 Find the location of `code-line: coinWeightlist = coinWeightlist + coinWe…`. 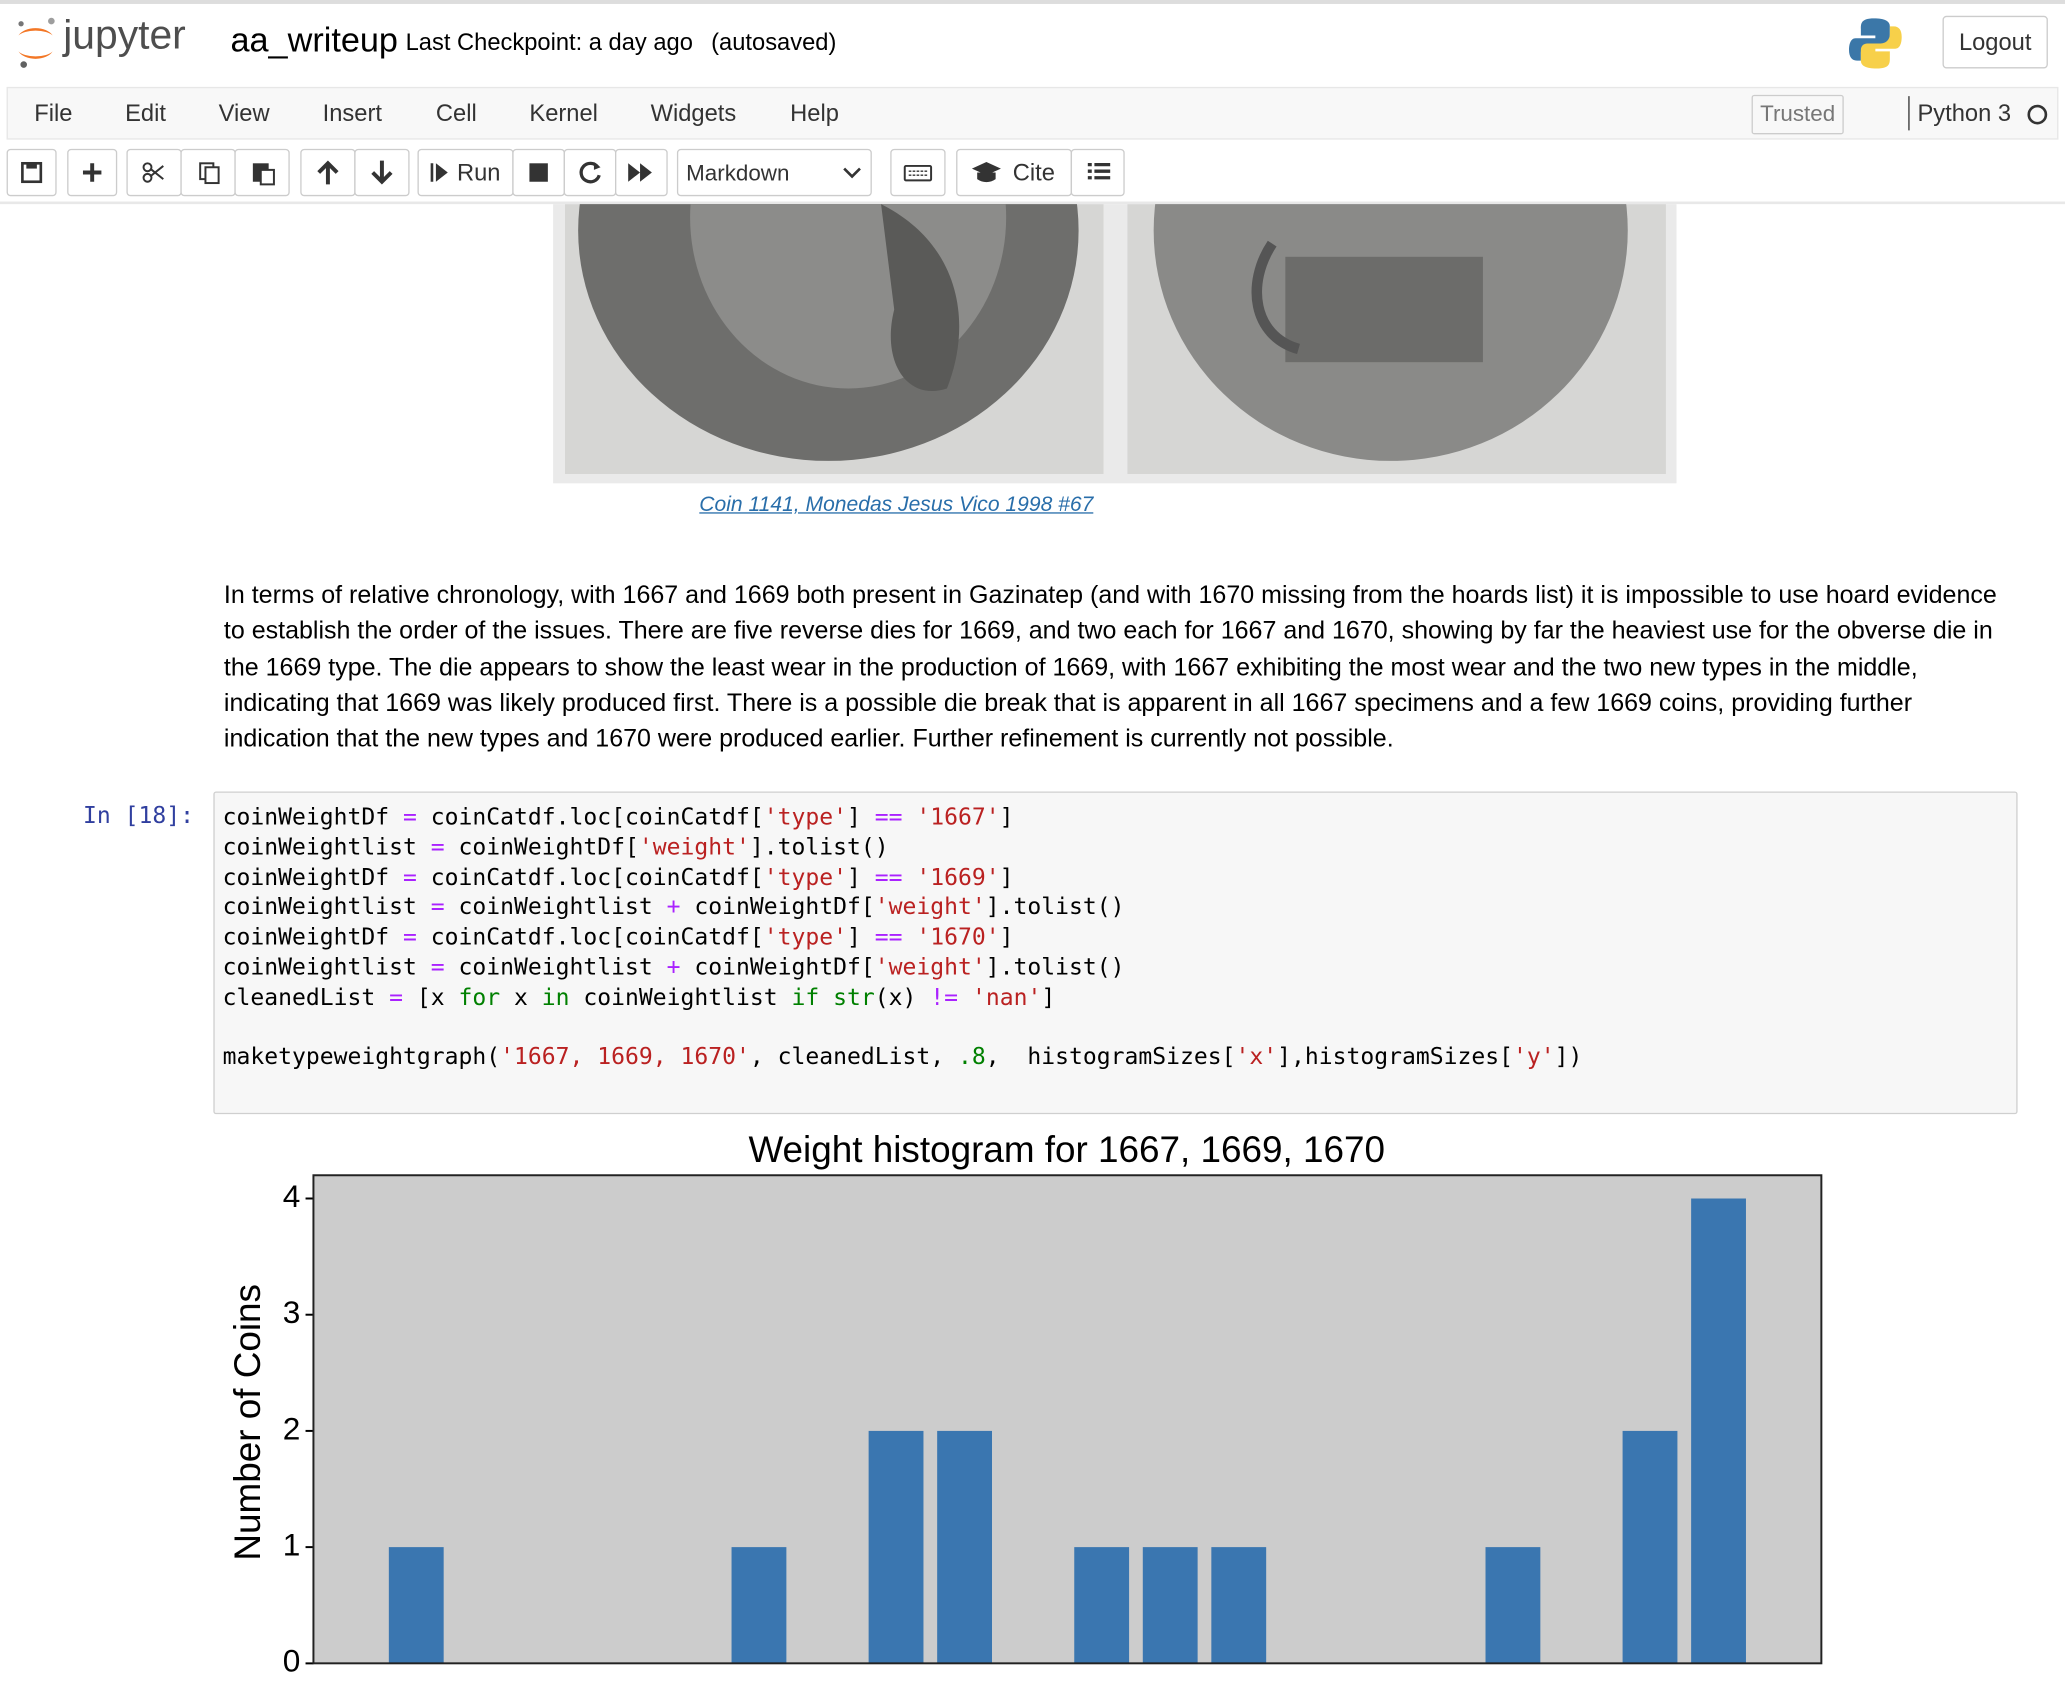

code-line: coinWeightlist = coinWeightlist + coinWe… is located at coordinates (1120, 968).